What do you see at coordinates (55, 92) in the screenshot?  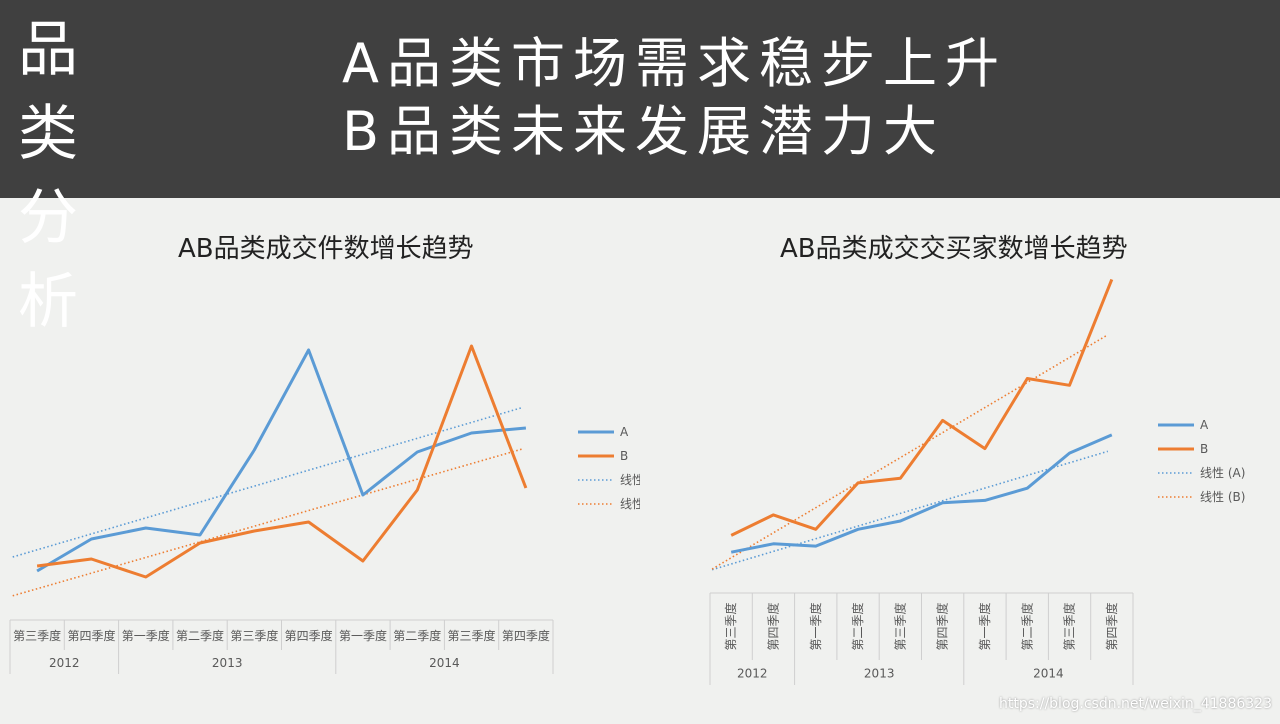 I see `side-title-line1: 品 类` at bounding box center [55, 92].